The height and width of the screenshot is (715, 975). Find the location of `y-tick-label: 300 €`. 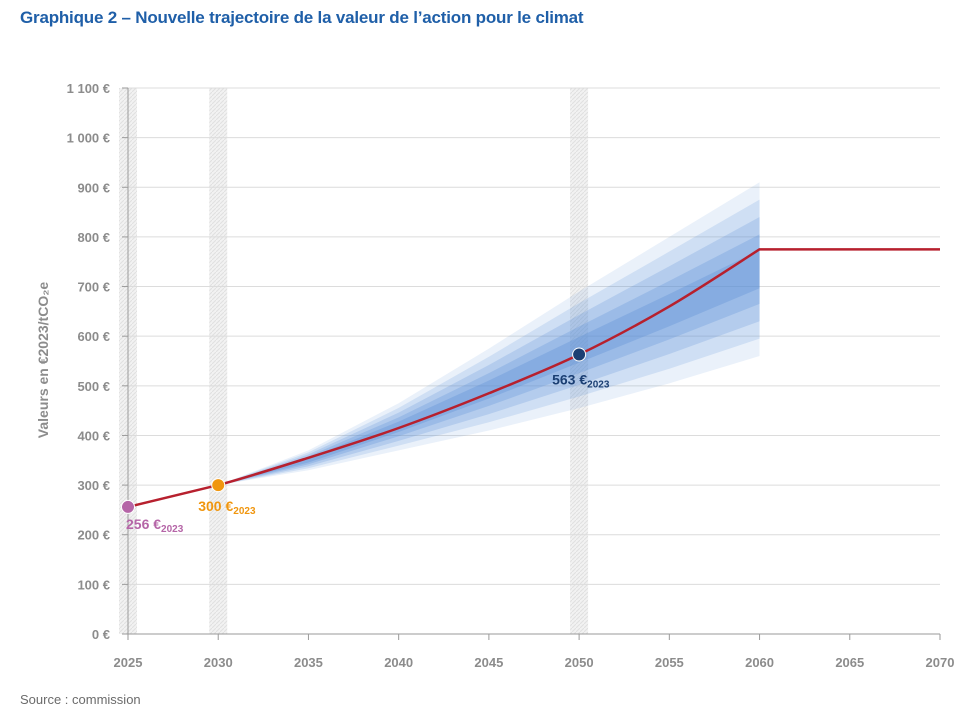

y-tick-label: 300 € is located at coordinates (93, 485).